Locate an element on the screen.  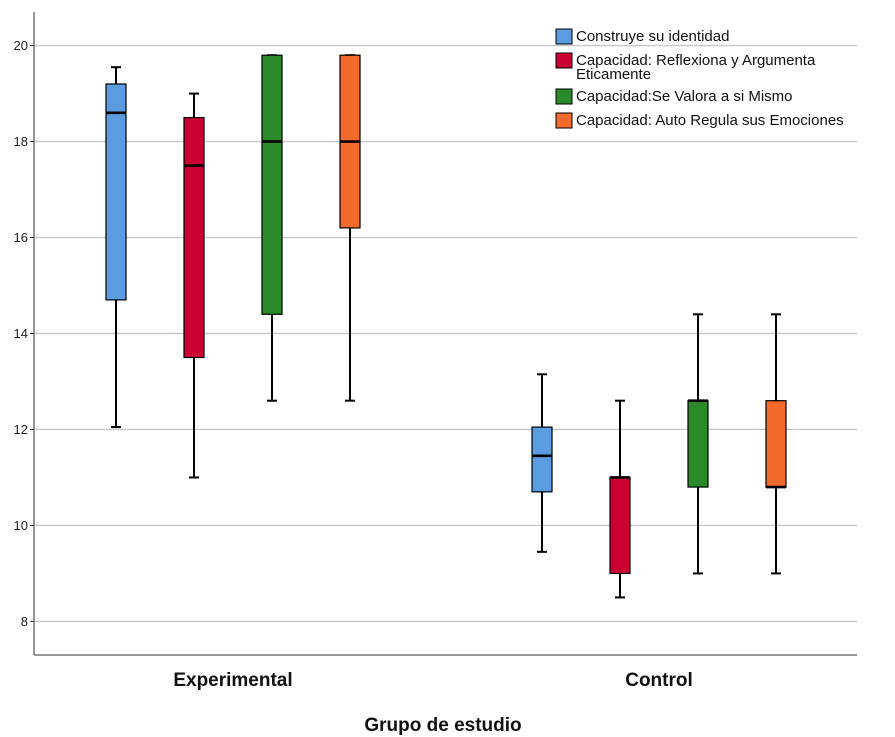
legend-item-3: Capacidad:Se Valora a si Mismo is located at coordinates (674, 96).